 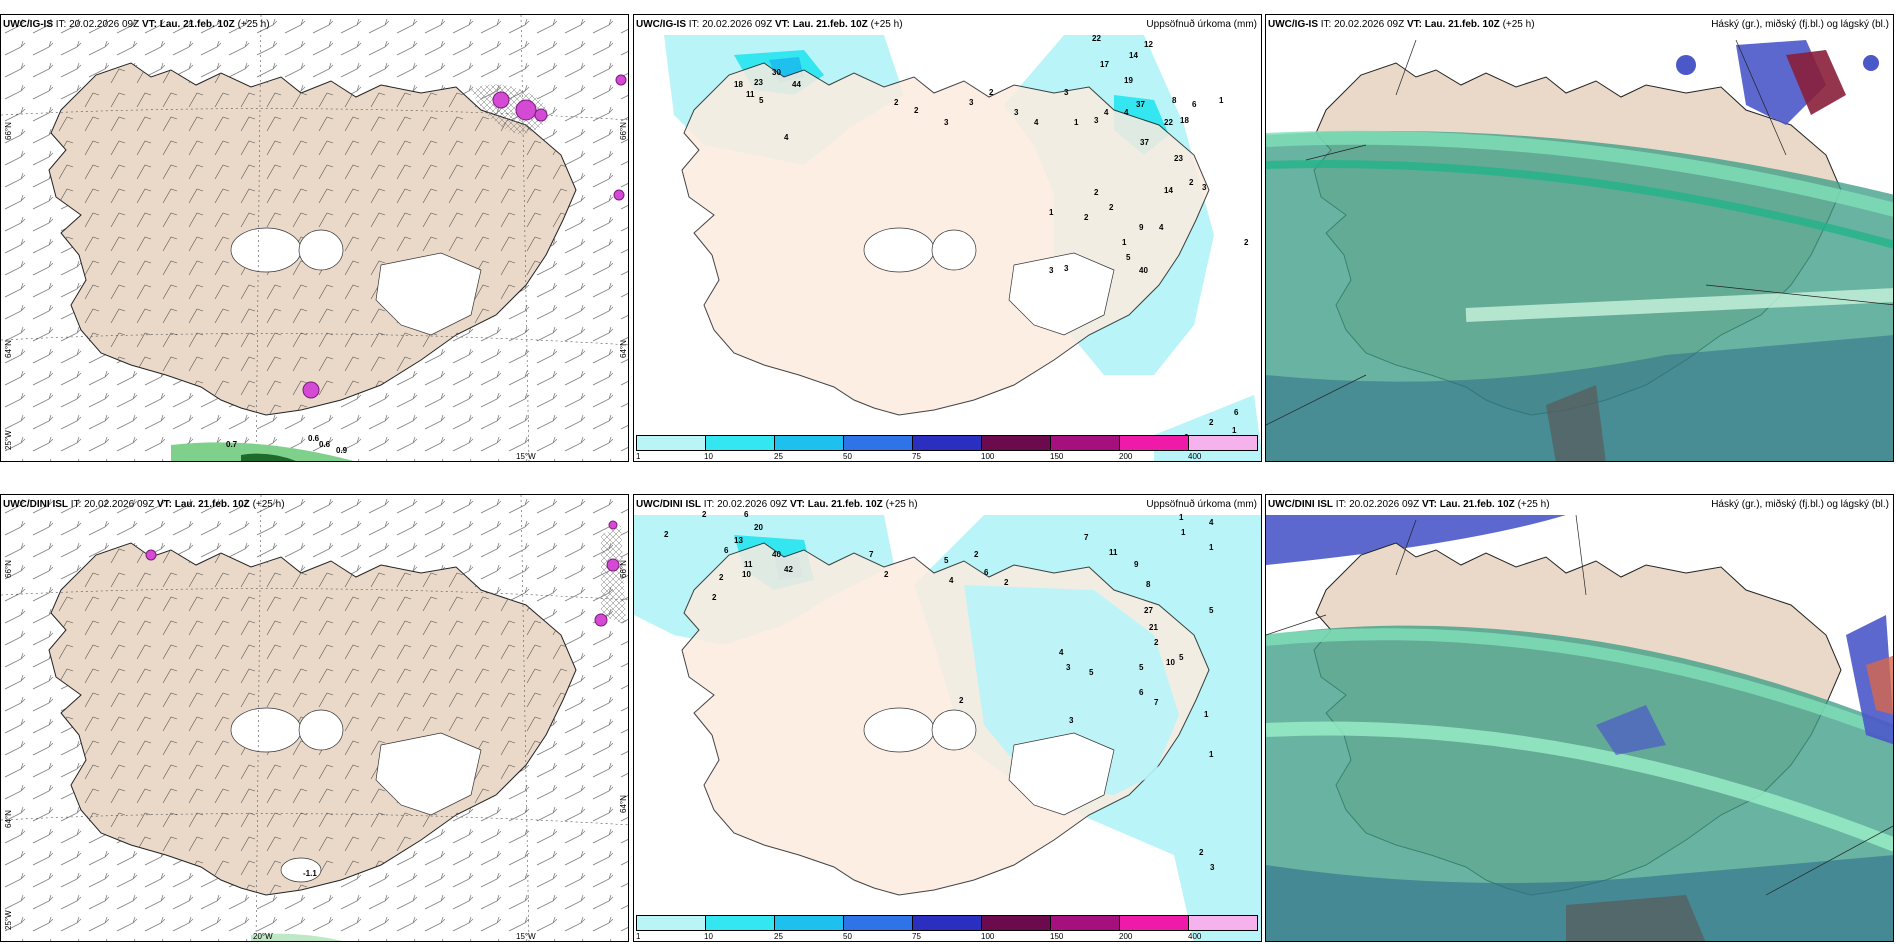 I want to click on lon-label: 20°W, so click(x=263, y=936).